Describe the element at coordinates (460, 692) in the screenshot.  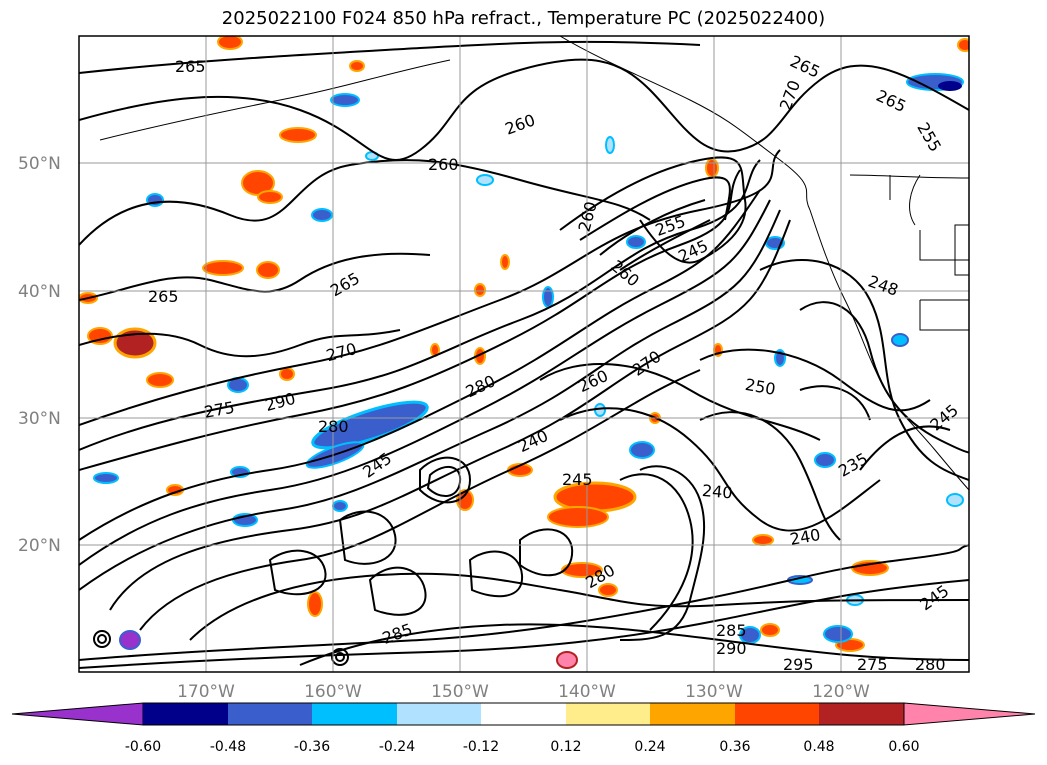
I see `lon-label-150w: 150°W` at that location.